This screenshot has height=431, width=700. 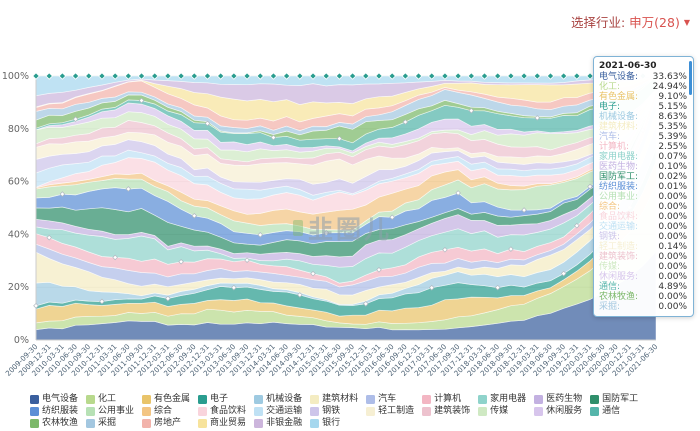 I want to click on legend-item-化工: 化工, so click(x=110, y=399).